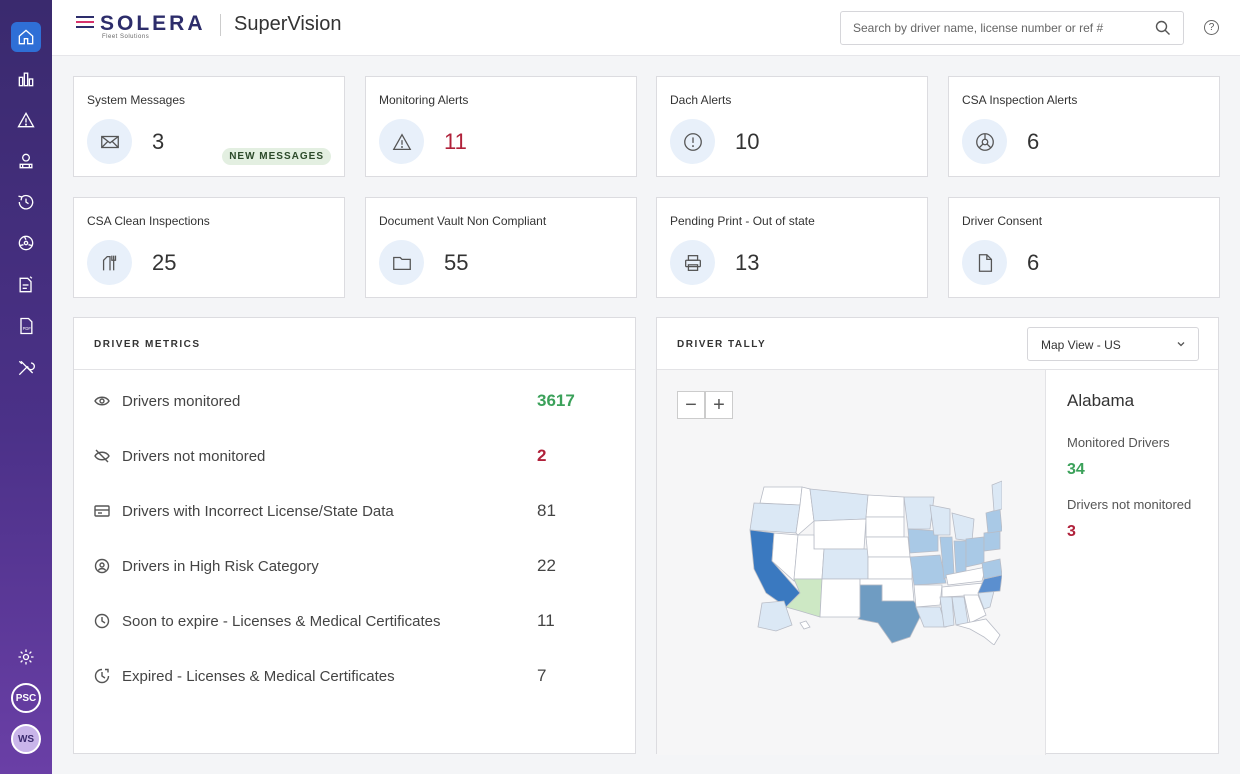 Image resolution: width=1240 pixels, height=774 pixels. Describe the element at coordinates (923, 541) in the screenshot. I see `state-iowa` at that location.